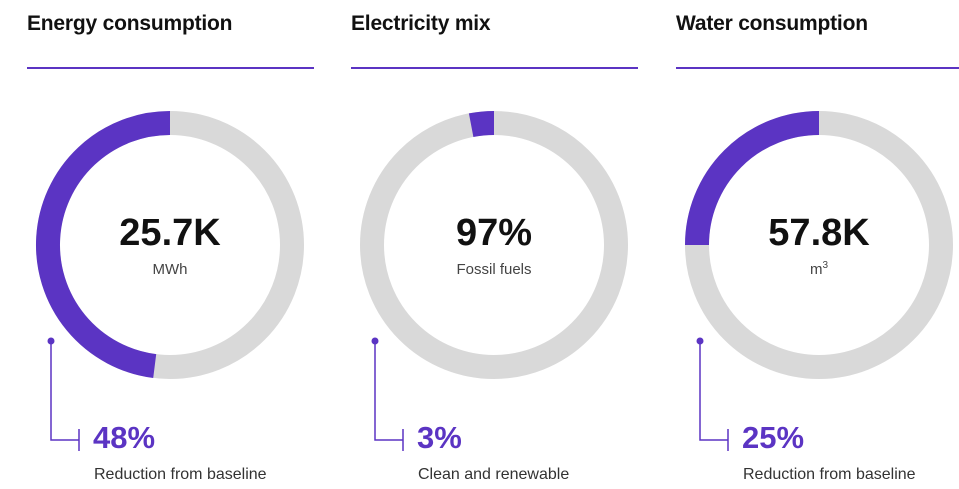 Image resolution: width=959 pixels, height=489 pixels. Describe the element at coordinates (124, 437) in the screenshot. I see `stat-value: 48%` at that location.